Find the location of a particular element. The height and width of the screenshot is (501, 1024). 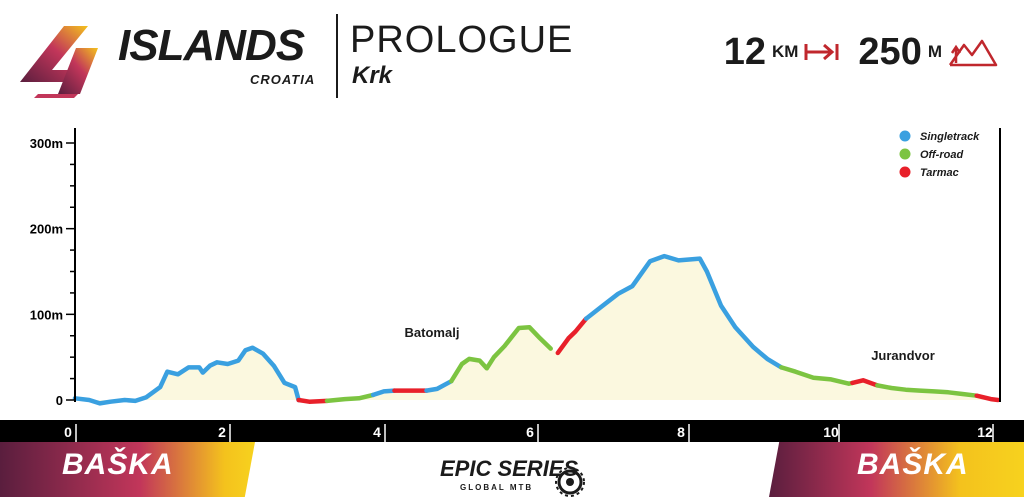

sponsor-name: EPIC SERIES is located at coordinates (509, 468).